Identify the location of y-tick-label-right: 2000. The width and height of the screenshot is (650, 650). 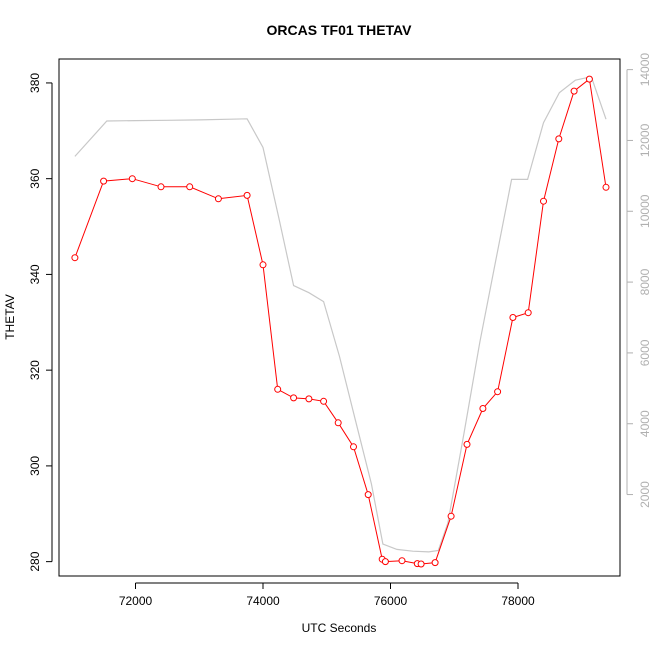
(644, 494).